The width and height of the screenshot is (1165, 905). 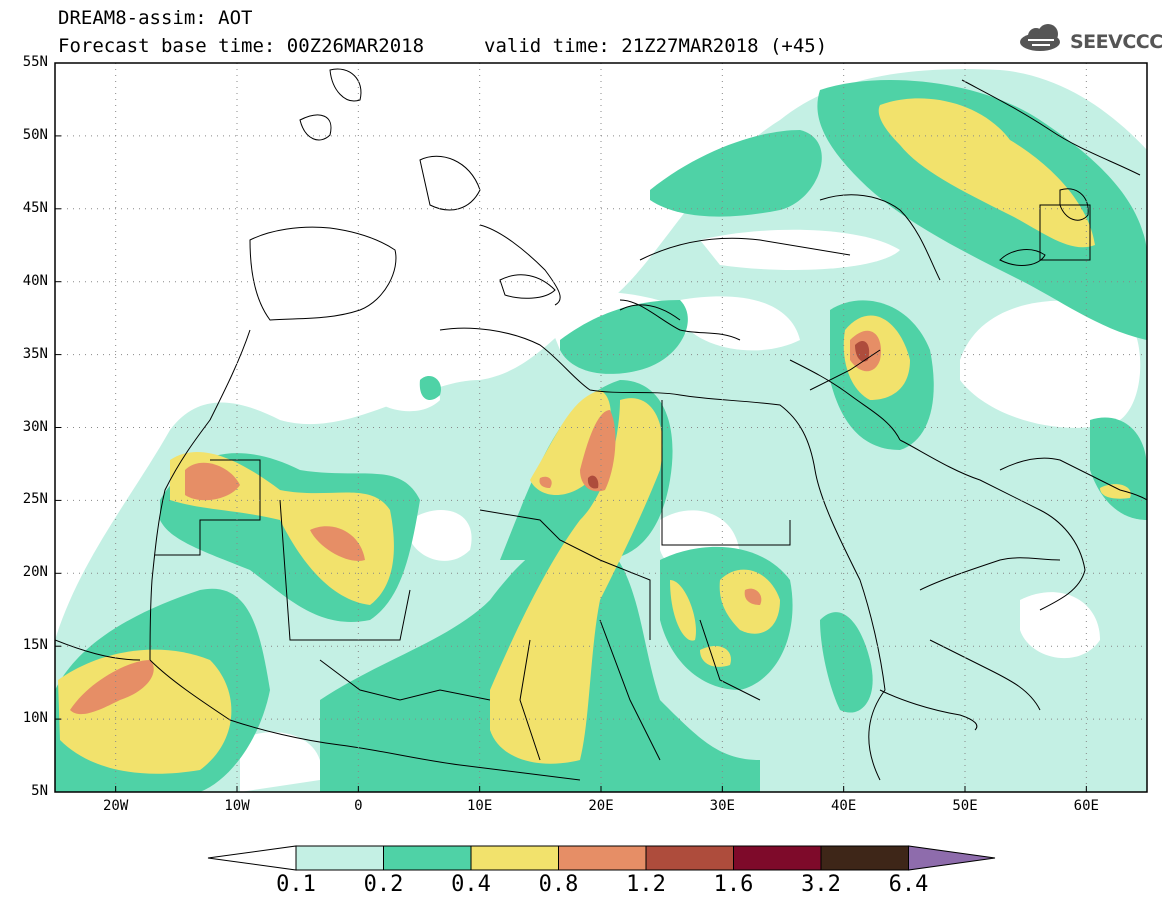 I want to click on colorbar-label: 1.6, so click(x=733, y=884).